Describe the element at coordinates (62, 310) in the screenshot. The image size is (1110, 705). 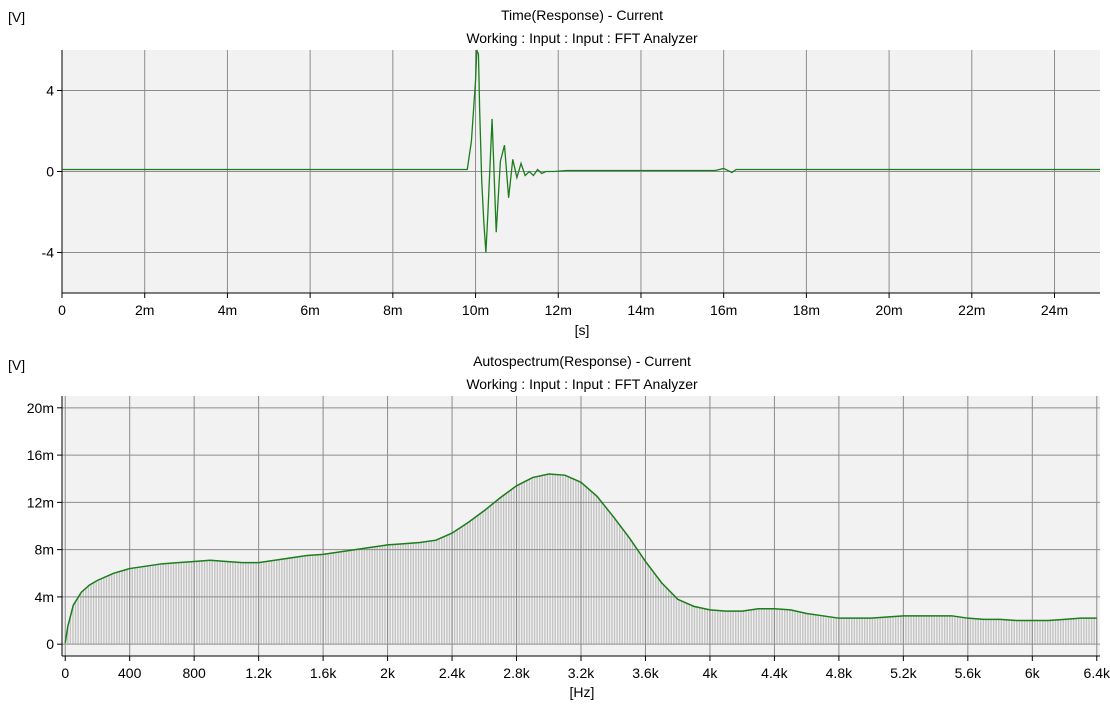
I see `x-tick-label: 0` at that location.